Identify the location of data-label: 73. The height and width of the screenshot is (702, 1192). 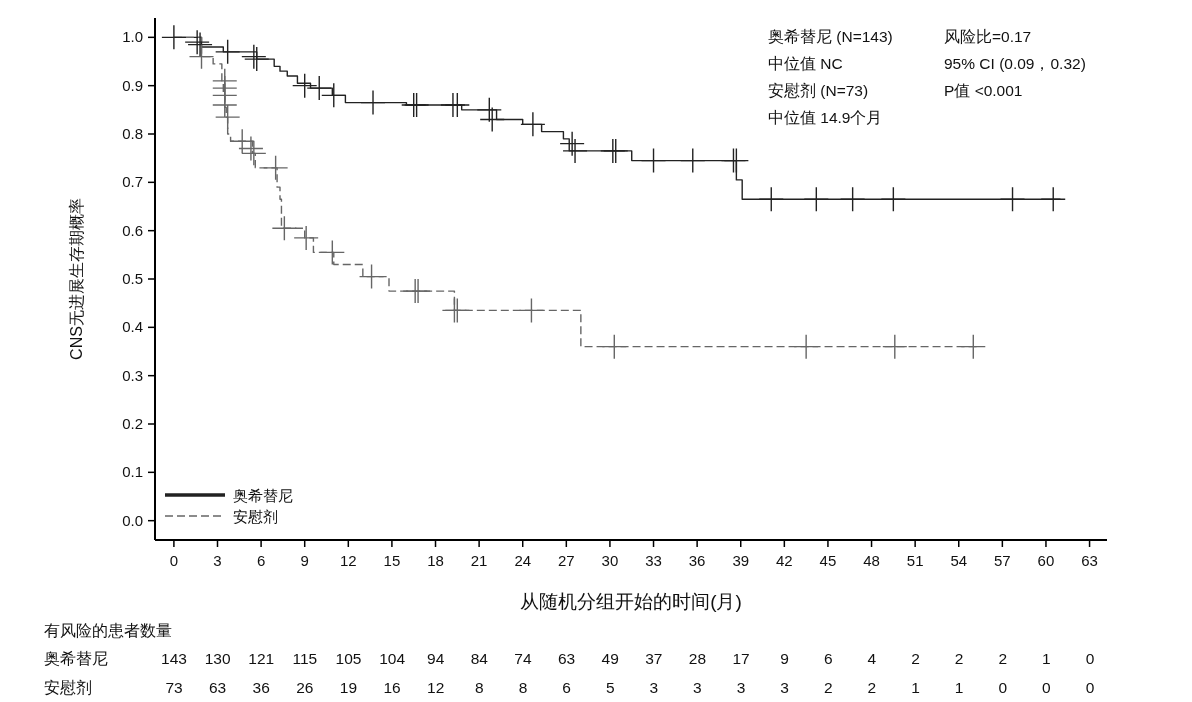
(174, 687).